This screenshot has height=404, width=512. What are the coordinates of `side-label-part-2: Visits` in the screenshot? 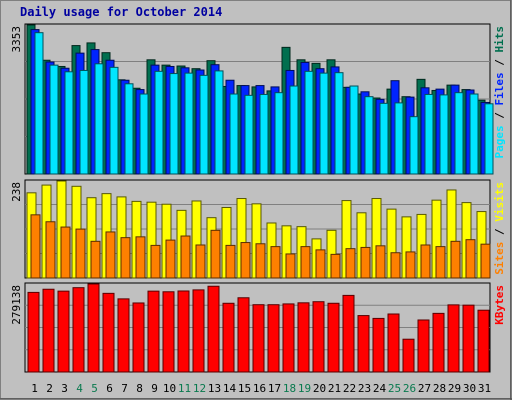 It's located at (499, 202).